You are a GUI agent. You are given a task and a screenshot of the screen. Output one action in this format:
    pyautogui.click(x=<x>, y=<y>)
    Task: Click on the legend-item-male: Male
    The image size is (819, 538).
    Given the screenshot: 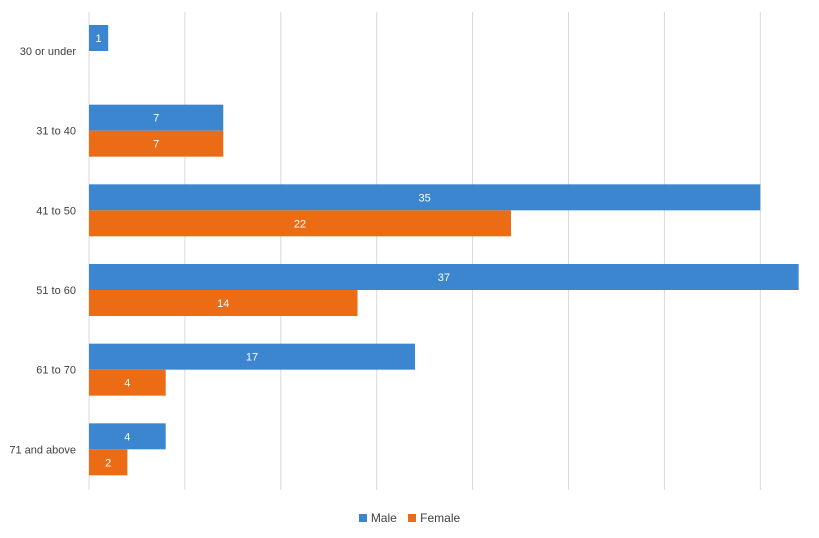 What is the action you would take?
    pyautogui.click(x=377, y=518)
    